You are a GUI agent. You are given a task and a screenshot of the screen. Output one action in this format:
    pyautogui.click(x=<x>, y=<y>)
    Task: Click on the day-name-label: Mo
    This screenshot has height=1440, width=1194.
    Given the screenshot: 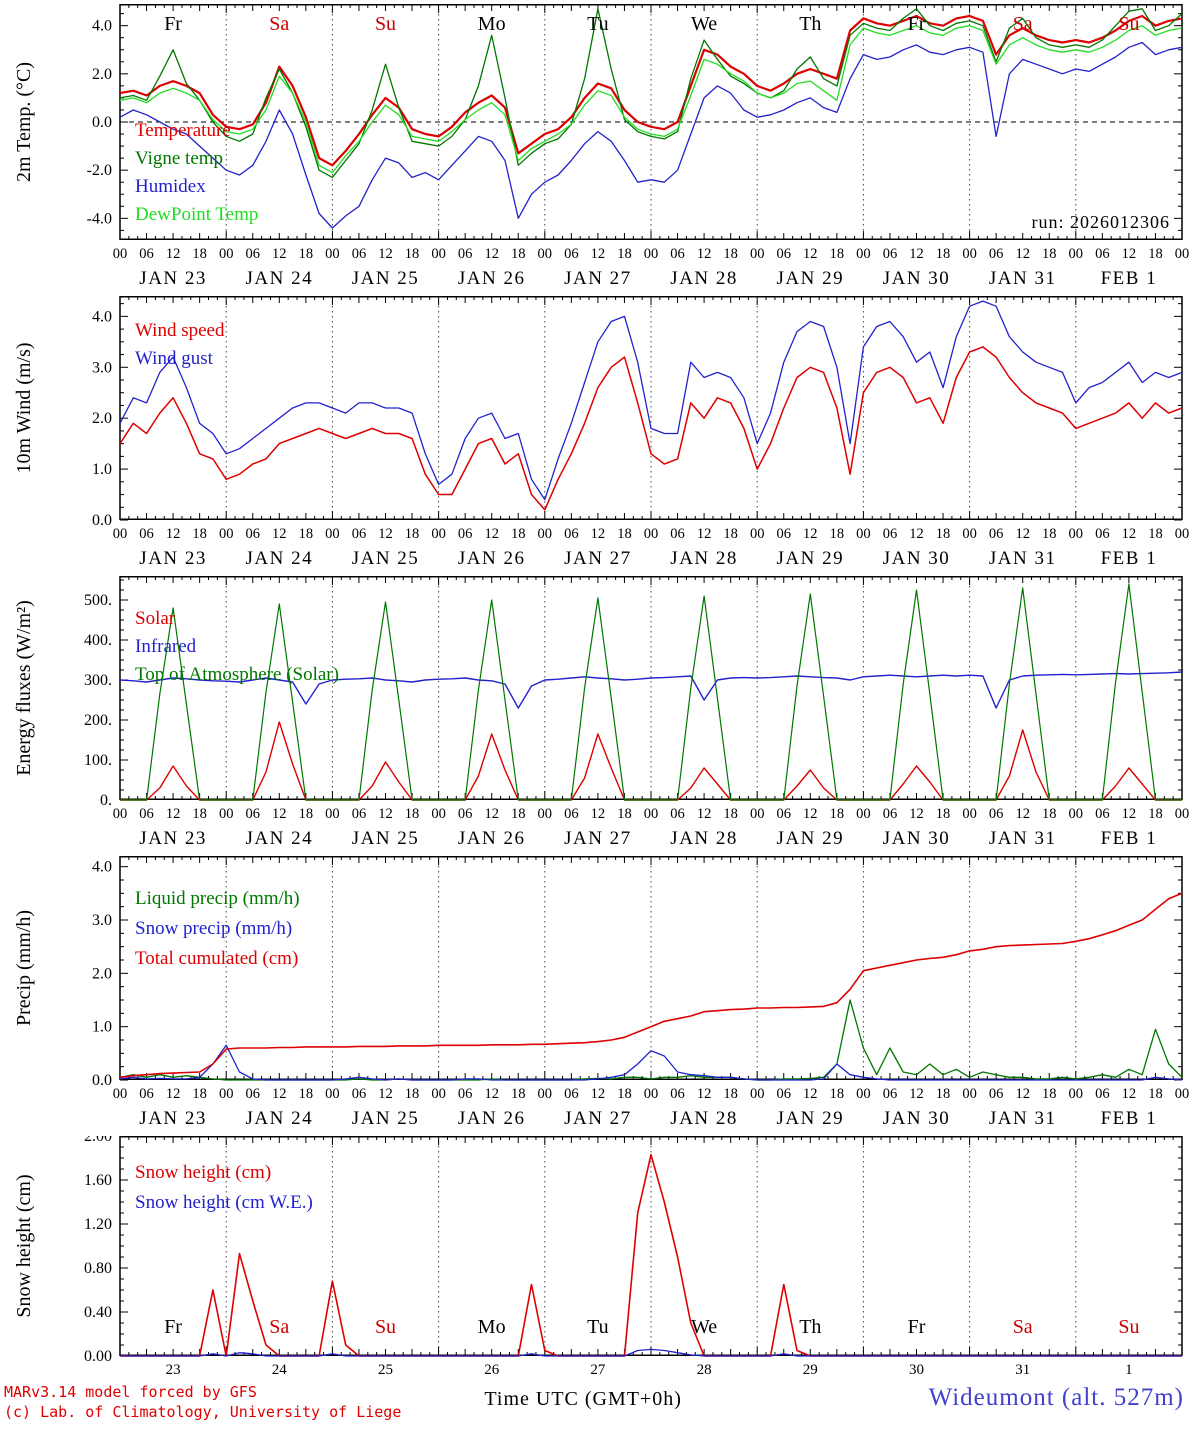 What is the action you would take?
    pyautogui.click(x=492, y=24)
    